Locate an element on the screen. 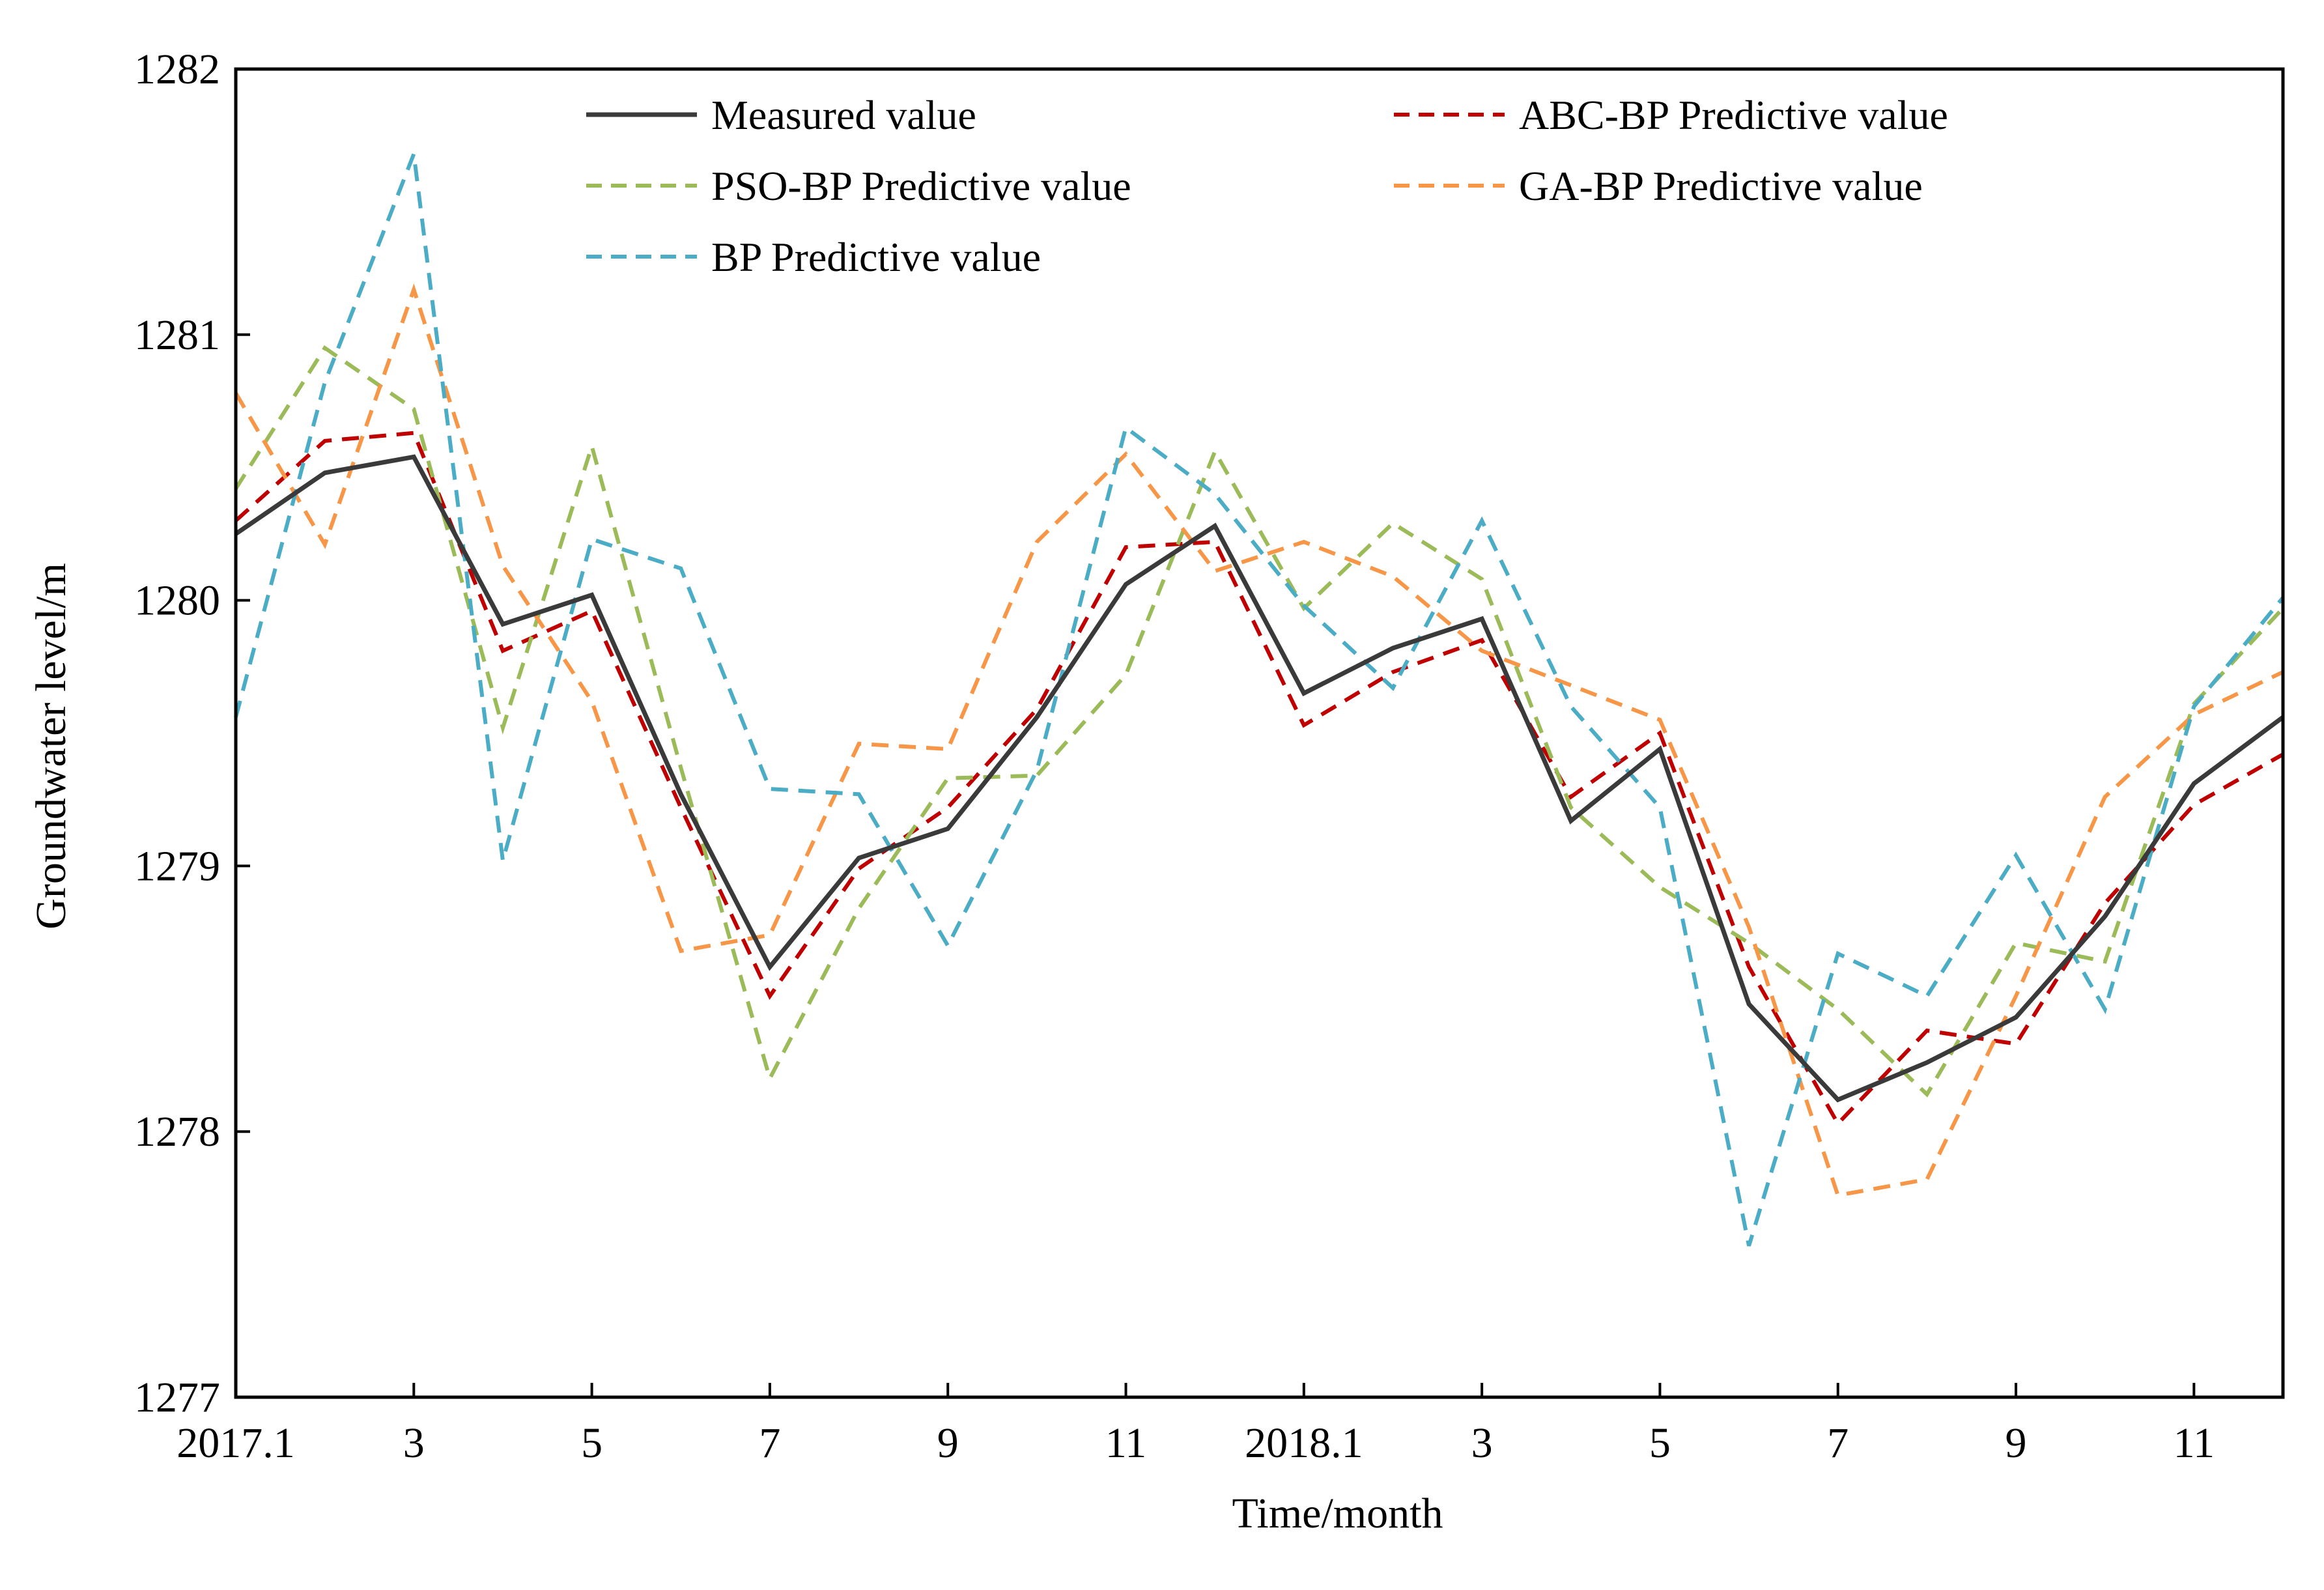 The height and width of the screenshot is (1590, 2324). y-tick-label: 1277 is located at coordinates (177, 1397).